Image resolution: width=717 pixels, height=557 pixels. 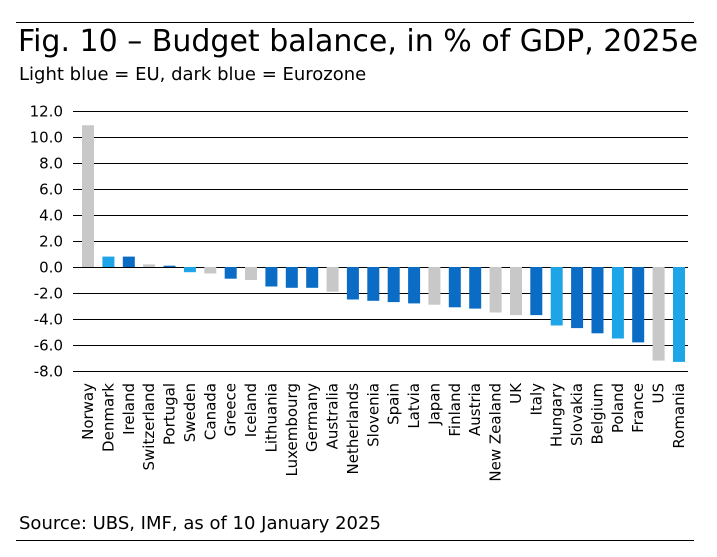 I want to click on x-category-label: Belgium, so click(x=598, y=414).